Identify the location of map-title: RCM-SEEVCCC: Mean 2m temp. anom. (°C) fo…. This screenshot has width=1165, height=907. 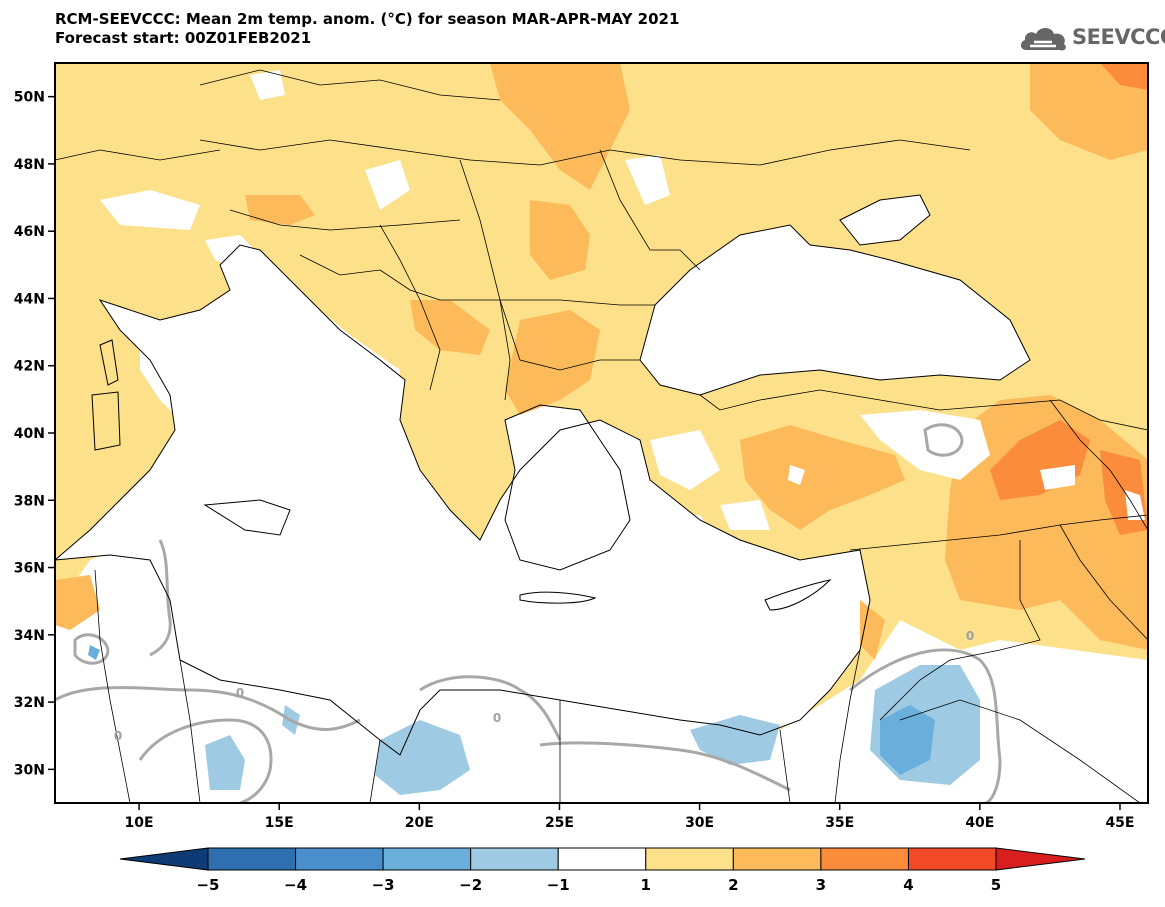
(367, 29).